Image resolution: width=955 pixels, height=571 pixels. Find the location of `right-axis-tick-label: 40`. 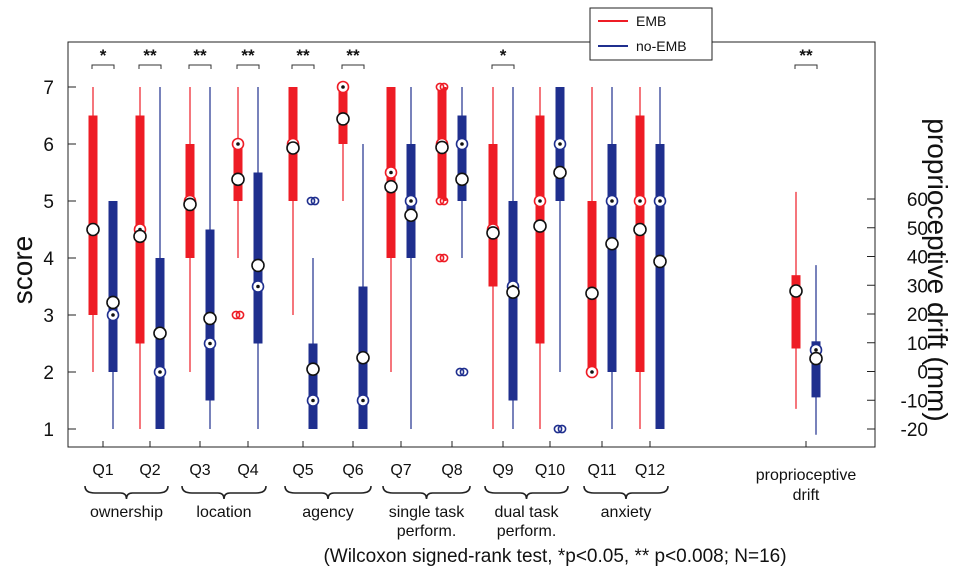

right-axis-tick-label: 40 is located at coordinates (917, 258).